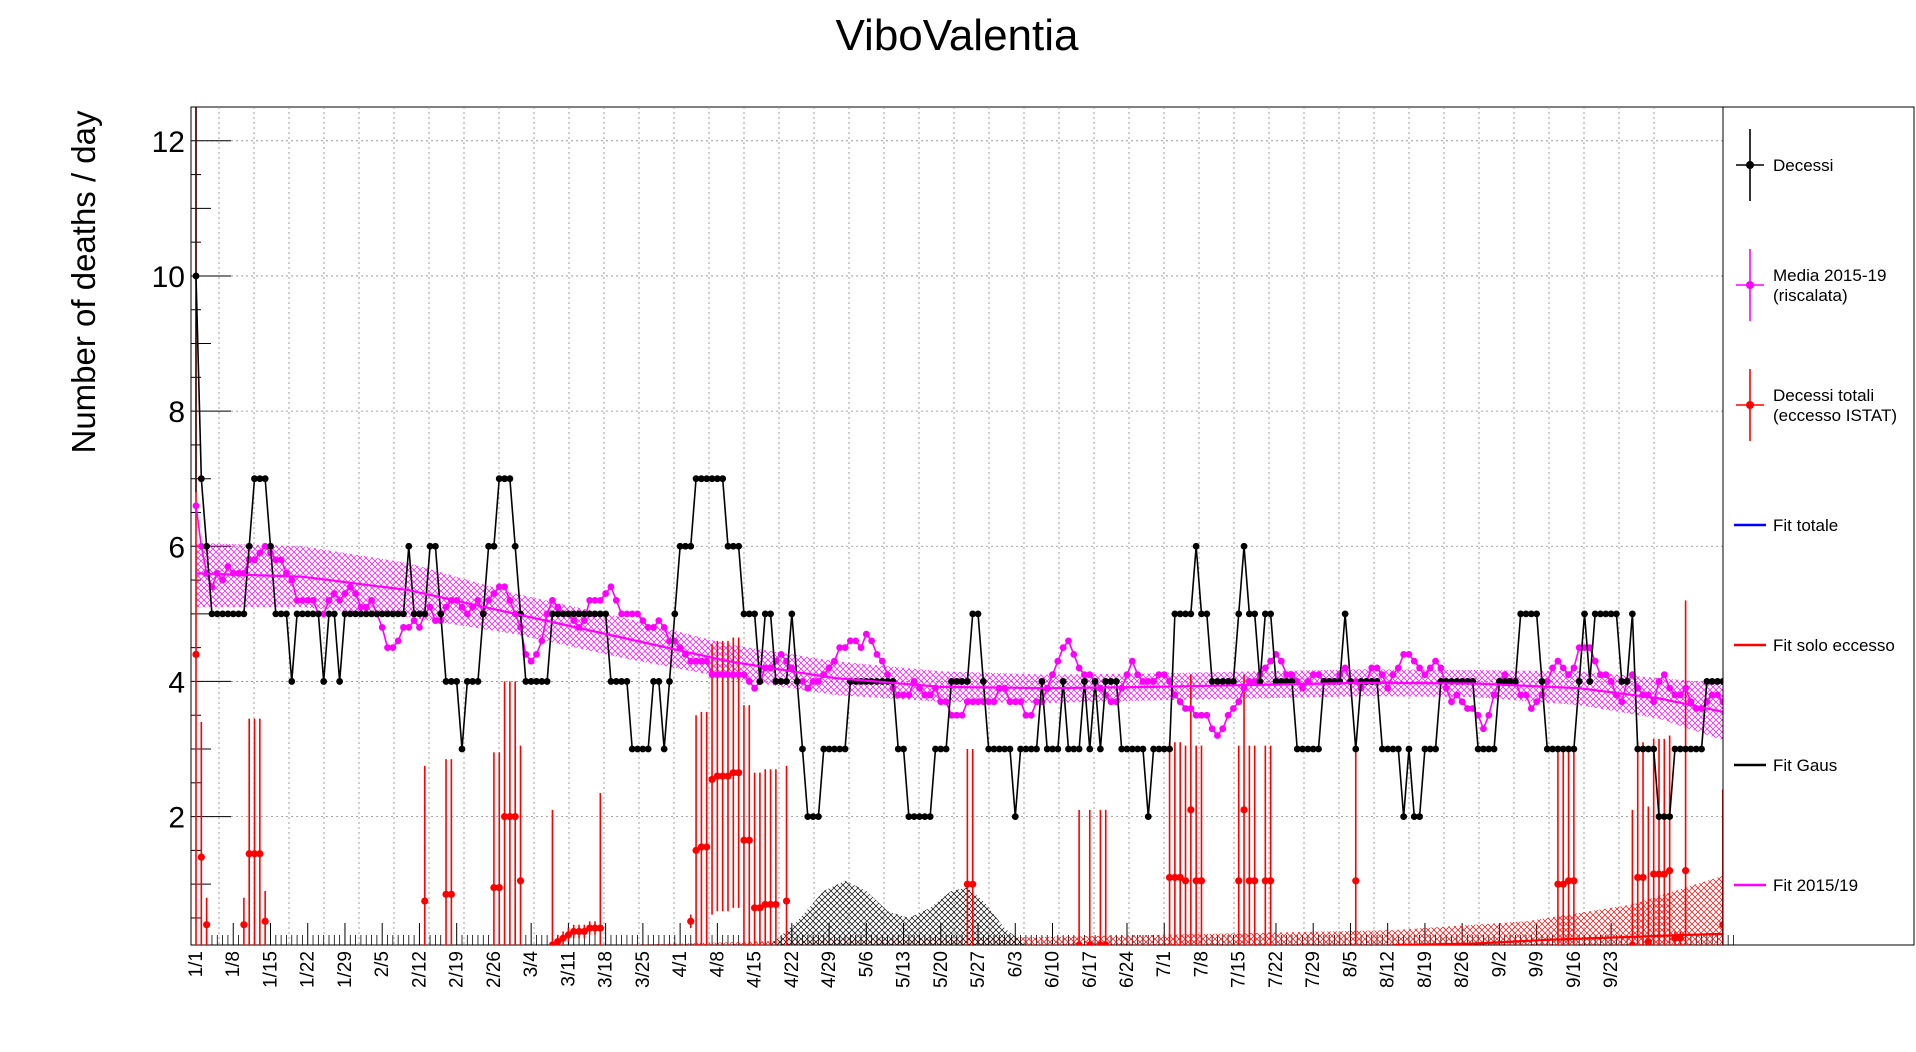  Describe the element at coordinates (233, 964) in the screenshot. I see `x-tick-label: 1/8` at that location.